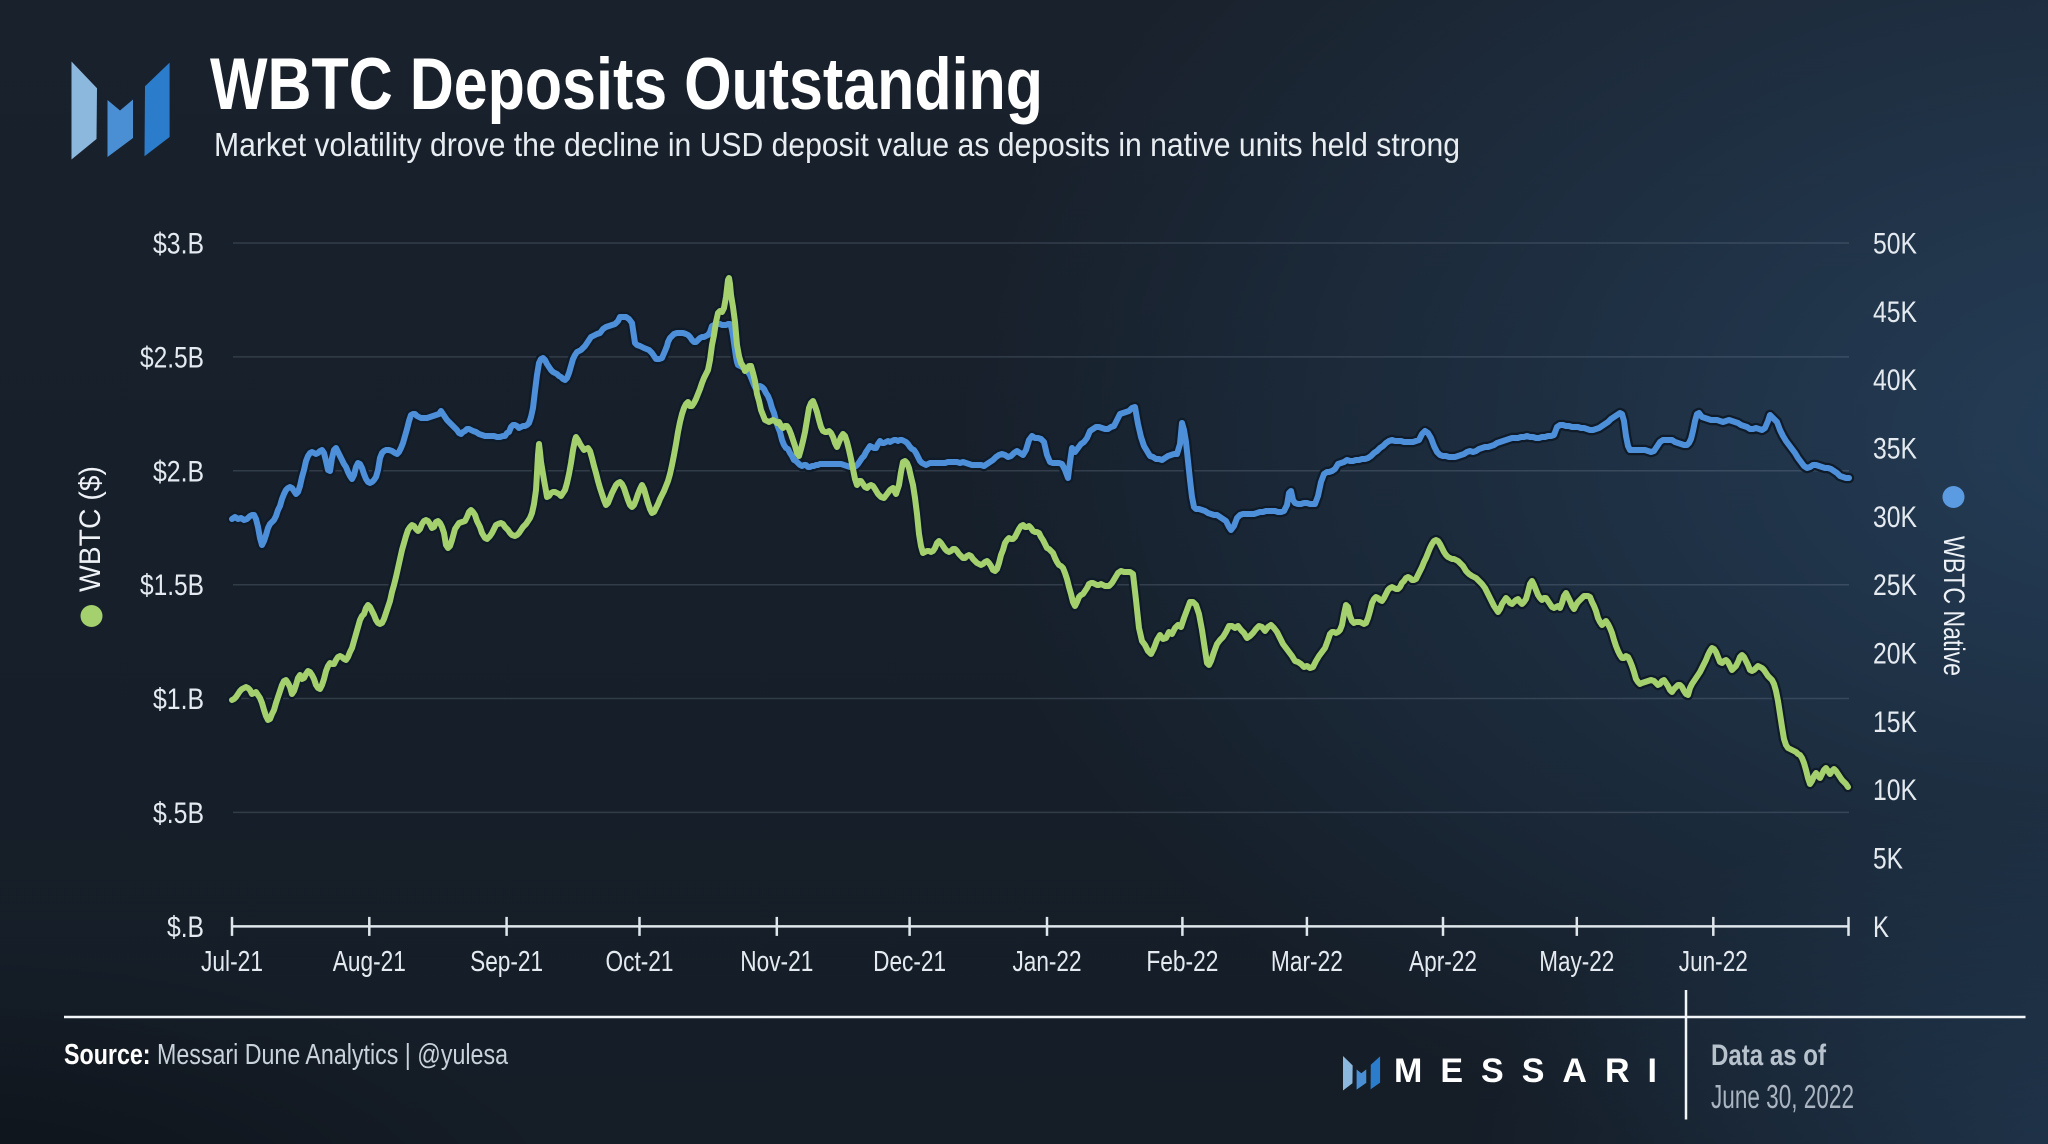 The width and height of the screenshot is (2048, 1144). Describe the element at coordinates (1895, 654) in the screenshot. I see `svg-text: 20K` at that location.